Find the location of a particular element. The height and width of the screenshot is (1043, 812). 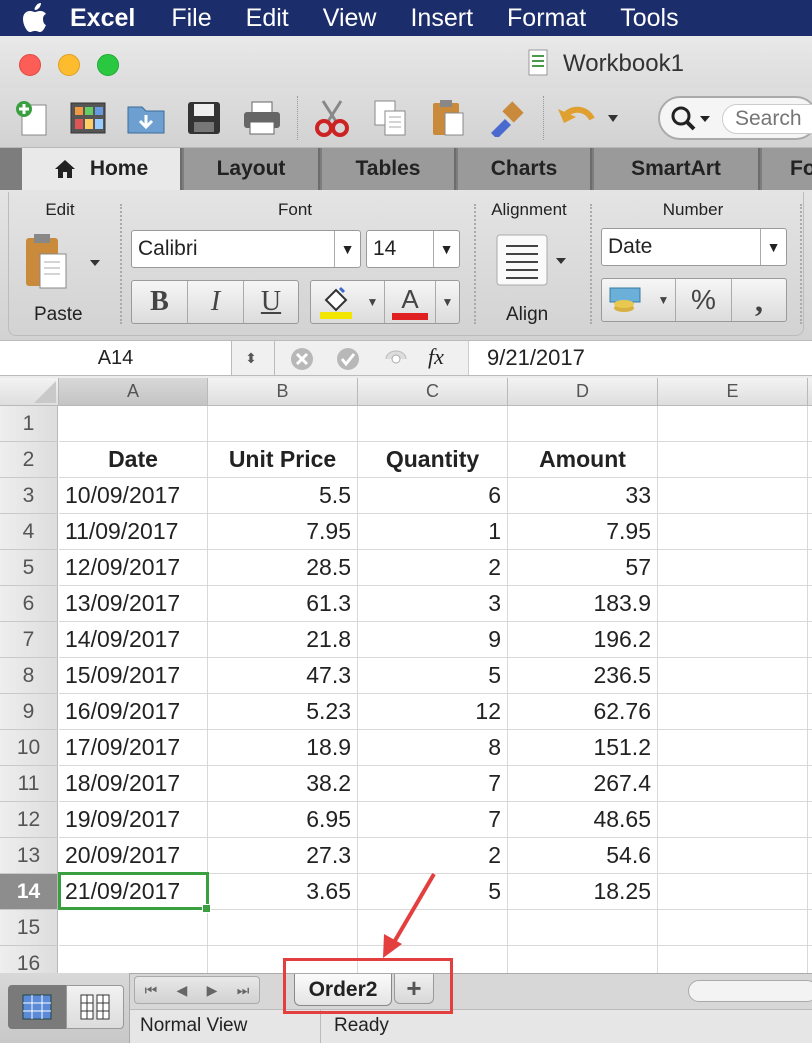

row-header: 1 is located at coordinates (29, 424).